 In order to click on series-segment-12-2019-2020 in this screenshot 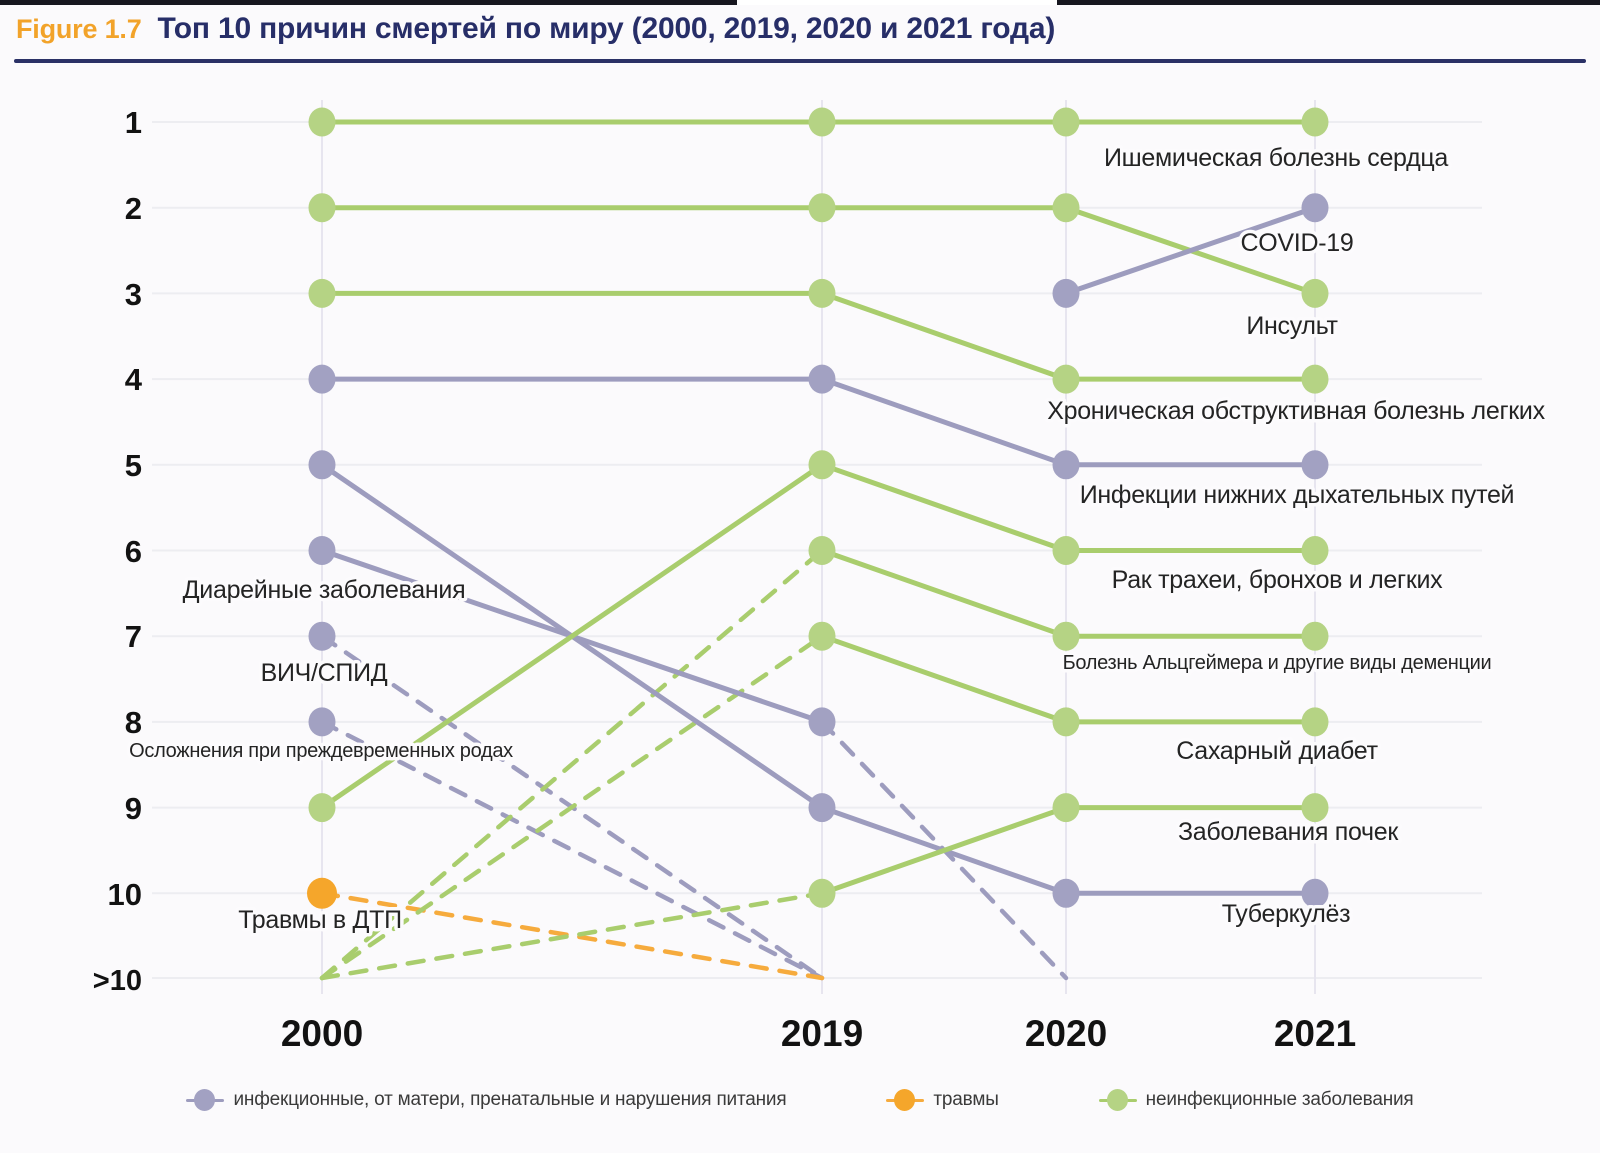, I will do `click(944, 679)`.